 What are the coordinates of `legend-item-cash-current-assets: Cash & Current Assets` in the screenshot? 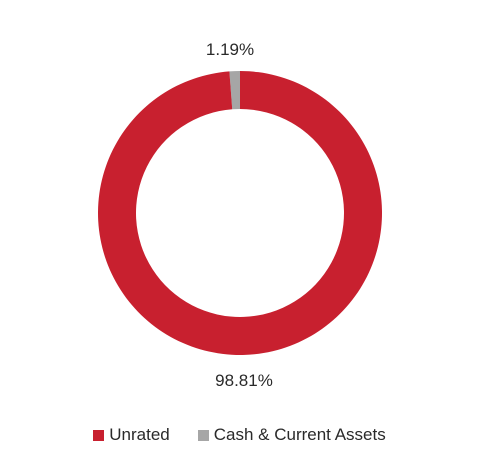 It's located at (291, 435).